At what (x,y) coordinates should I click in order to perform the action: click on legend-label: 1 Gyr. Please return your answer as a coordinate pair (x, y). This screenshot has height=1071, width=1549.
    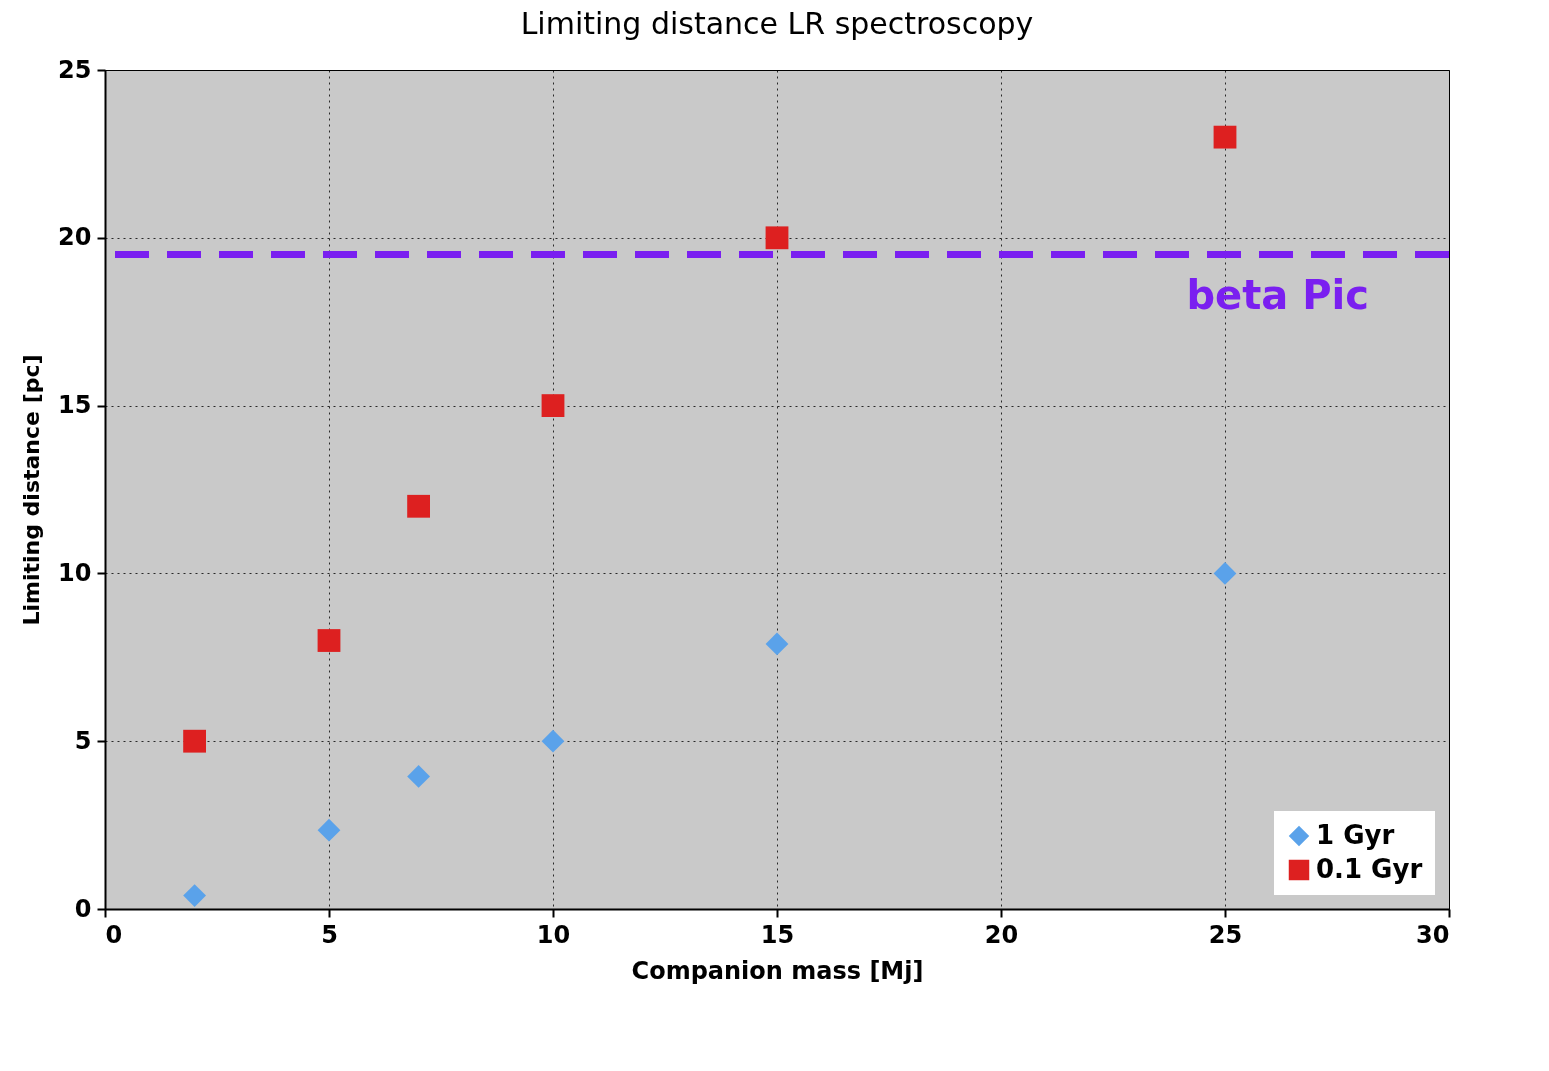
    Looking at the image, I should click on (1355, 835).